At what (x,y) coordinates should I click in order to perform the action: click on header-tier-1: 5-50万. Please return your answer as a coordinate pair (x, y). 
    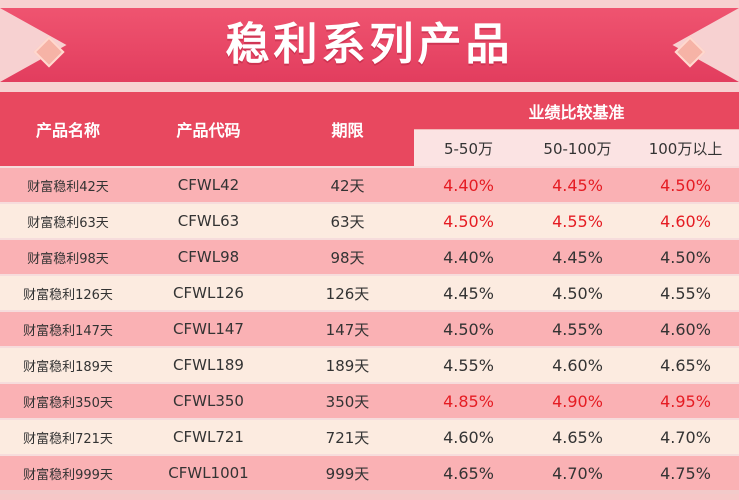
    Looking at the image, I should click on (468, 148).